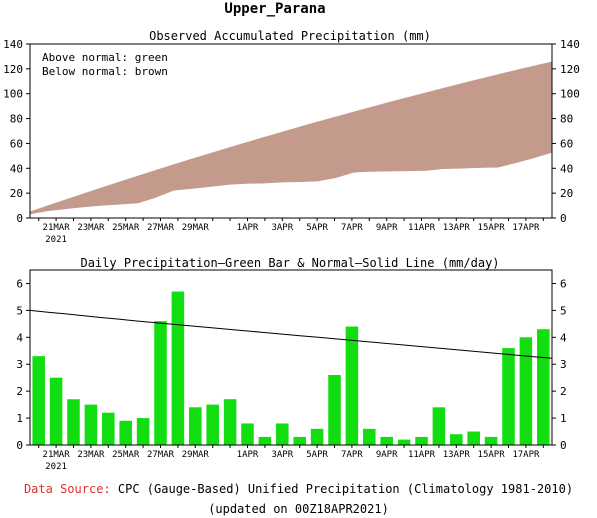  What do you see at coordinates (387, 455) in the screenshot?
I see `daily-xtick-label: 9APR` at bounding box center [387, 455].